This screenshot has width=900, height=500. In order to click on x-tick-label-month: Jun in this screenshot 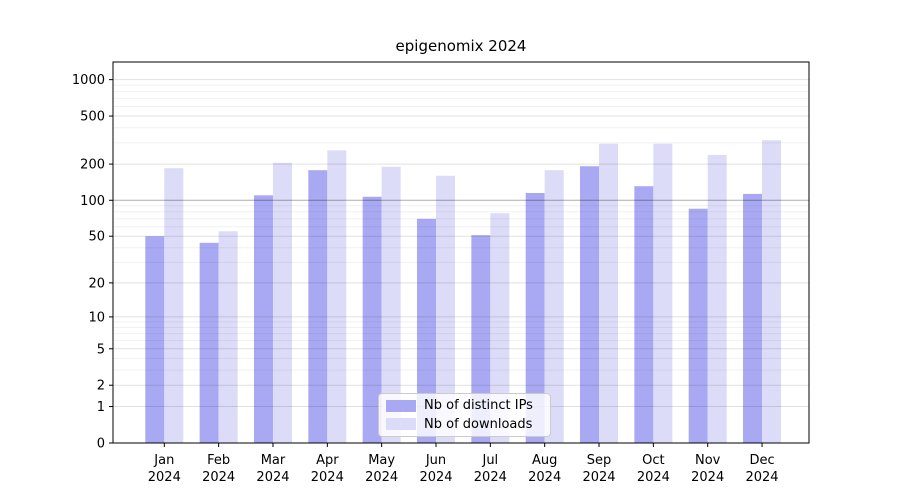, I will do `click(435, 460)`.